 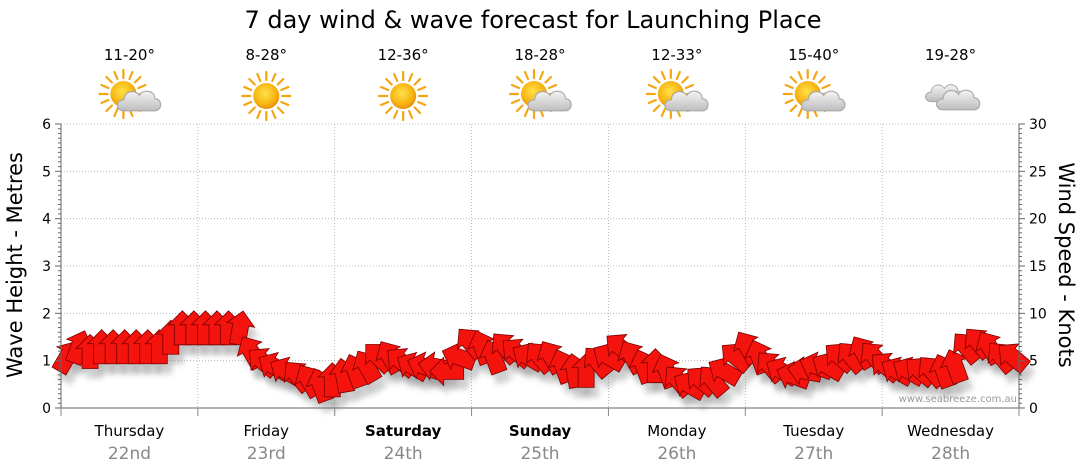 What do you see at coordinates (950, 55) in the screenshot?
I see `day-temperature: 19-28°` at bounding box center [950, 55].